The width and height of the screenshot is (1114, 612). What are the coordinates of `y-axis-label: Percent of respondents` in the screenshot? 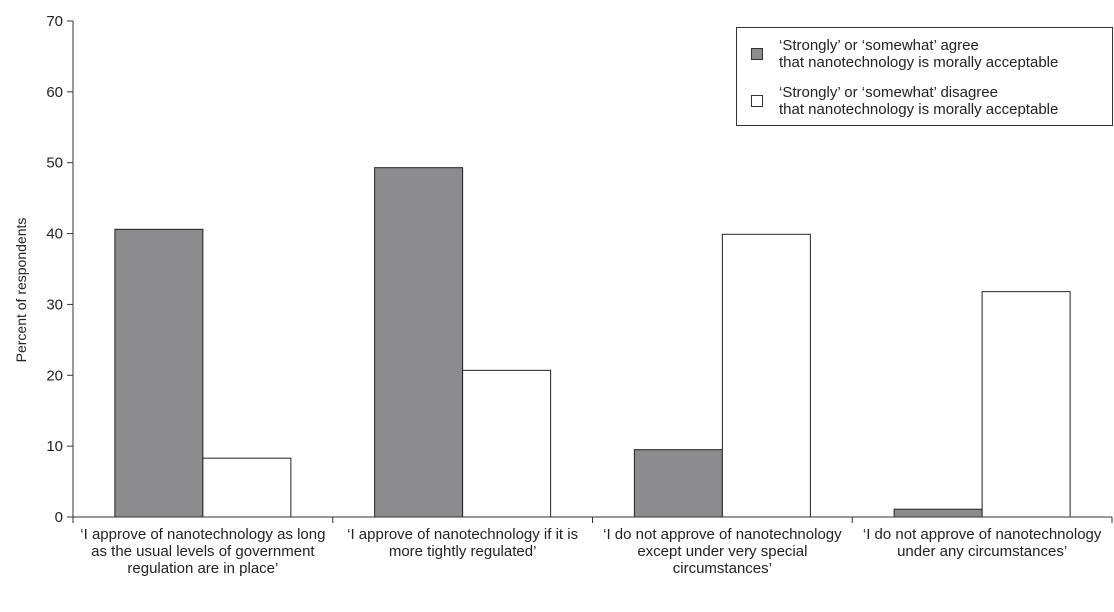 It's located at (21, 290).